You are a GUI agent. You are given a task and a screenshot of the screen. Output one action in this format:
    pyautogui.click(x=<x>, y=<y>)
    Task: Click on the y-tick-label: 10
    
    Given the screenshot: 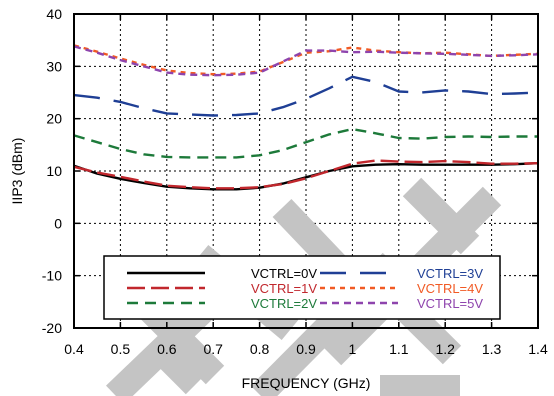 What is the action you would take?
    pyautogui.click(x=54, y=171)
    